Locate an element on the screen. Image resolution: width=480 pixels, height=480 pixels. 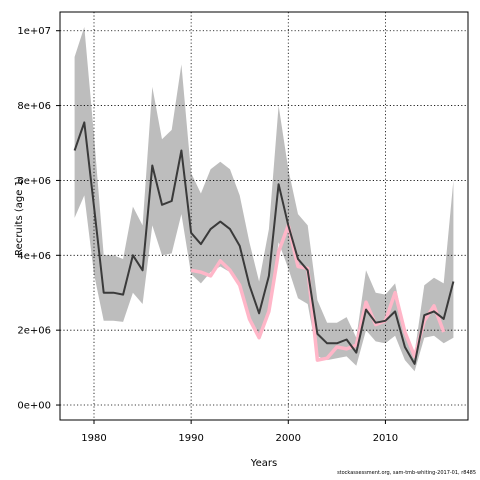
y-tick-label: 2e+06 is located at coordinates (34, 331).